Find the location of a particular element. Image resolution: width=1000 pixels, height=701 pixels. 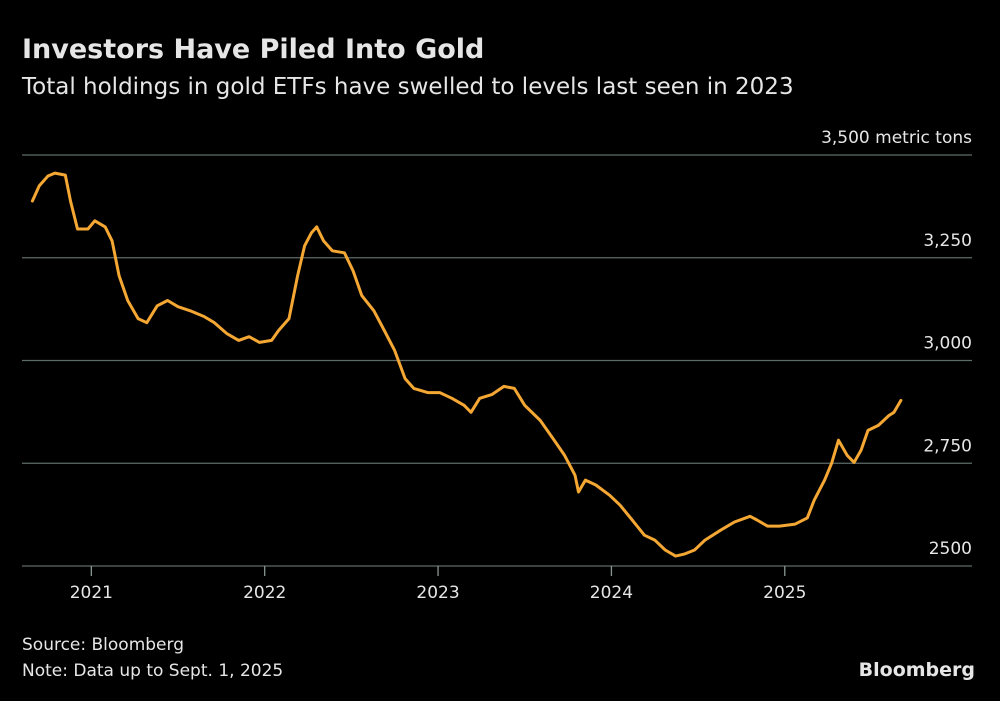

brand: Bloomberg is located at coordinates (917, 670).